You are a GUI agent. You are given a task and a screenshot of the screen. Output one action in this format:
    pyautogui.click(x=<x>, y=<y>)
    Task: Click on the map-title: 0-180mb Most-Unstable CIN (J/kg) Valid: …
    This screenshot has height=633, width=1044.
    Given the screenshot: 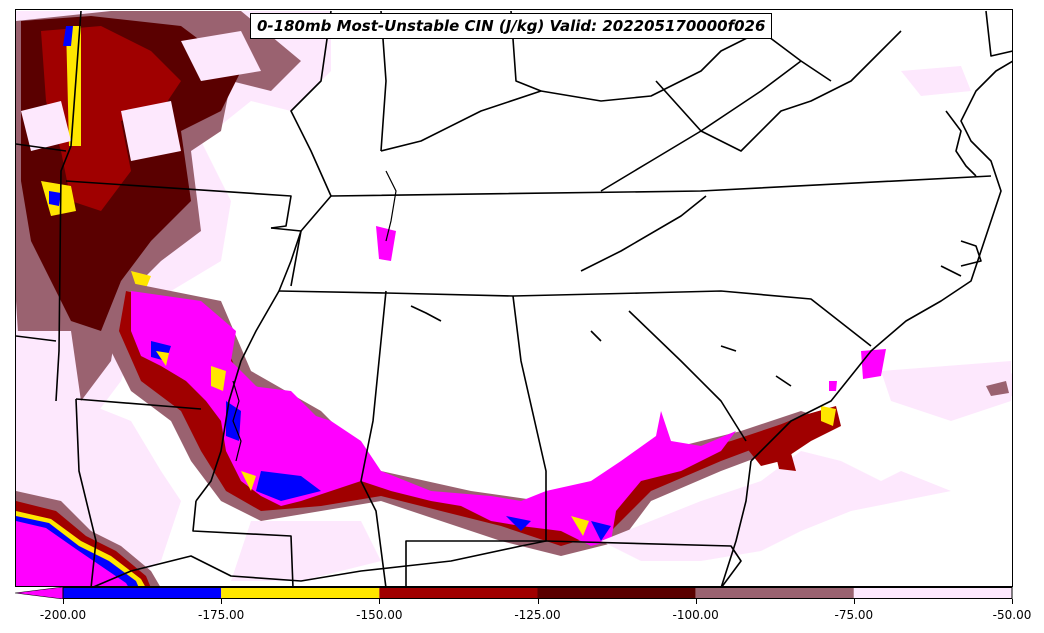 What is the action you would take?
    pyautogui.click(x=511, y=26)
    